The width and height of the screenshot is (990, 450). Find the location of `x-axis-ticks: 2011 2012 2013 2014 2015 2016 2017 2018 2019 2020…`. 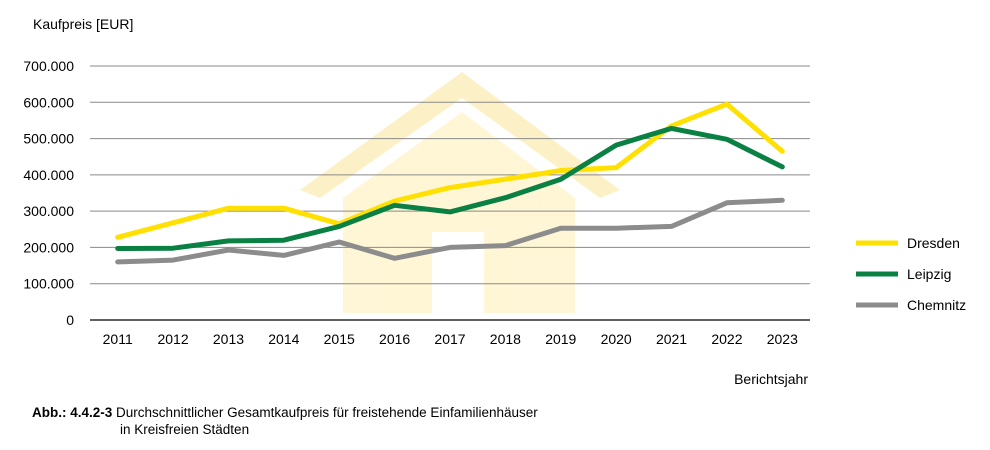

x-axis-ticks: 2011 2012 2013 2014 2015 2016 2017 2018 2019 2020… is located at coordinates (450, 339).